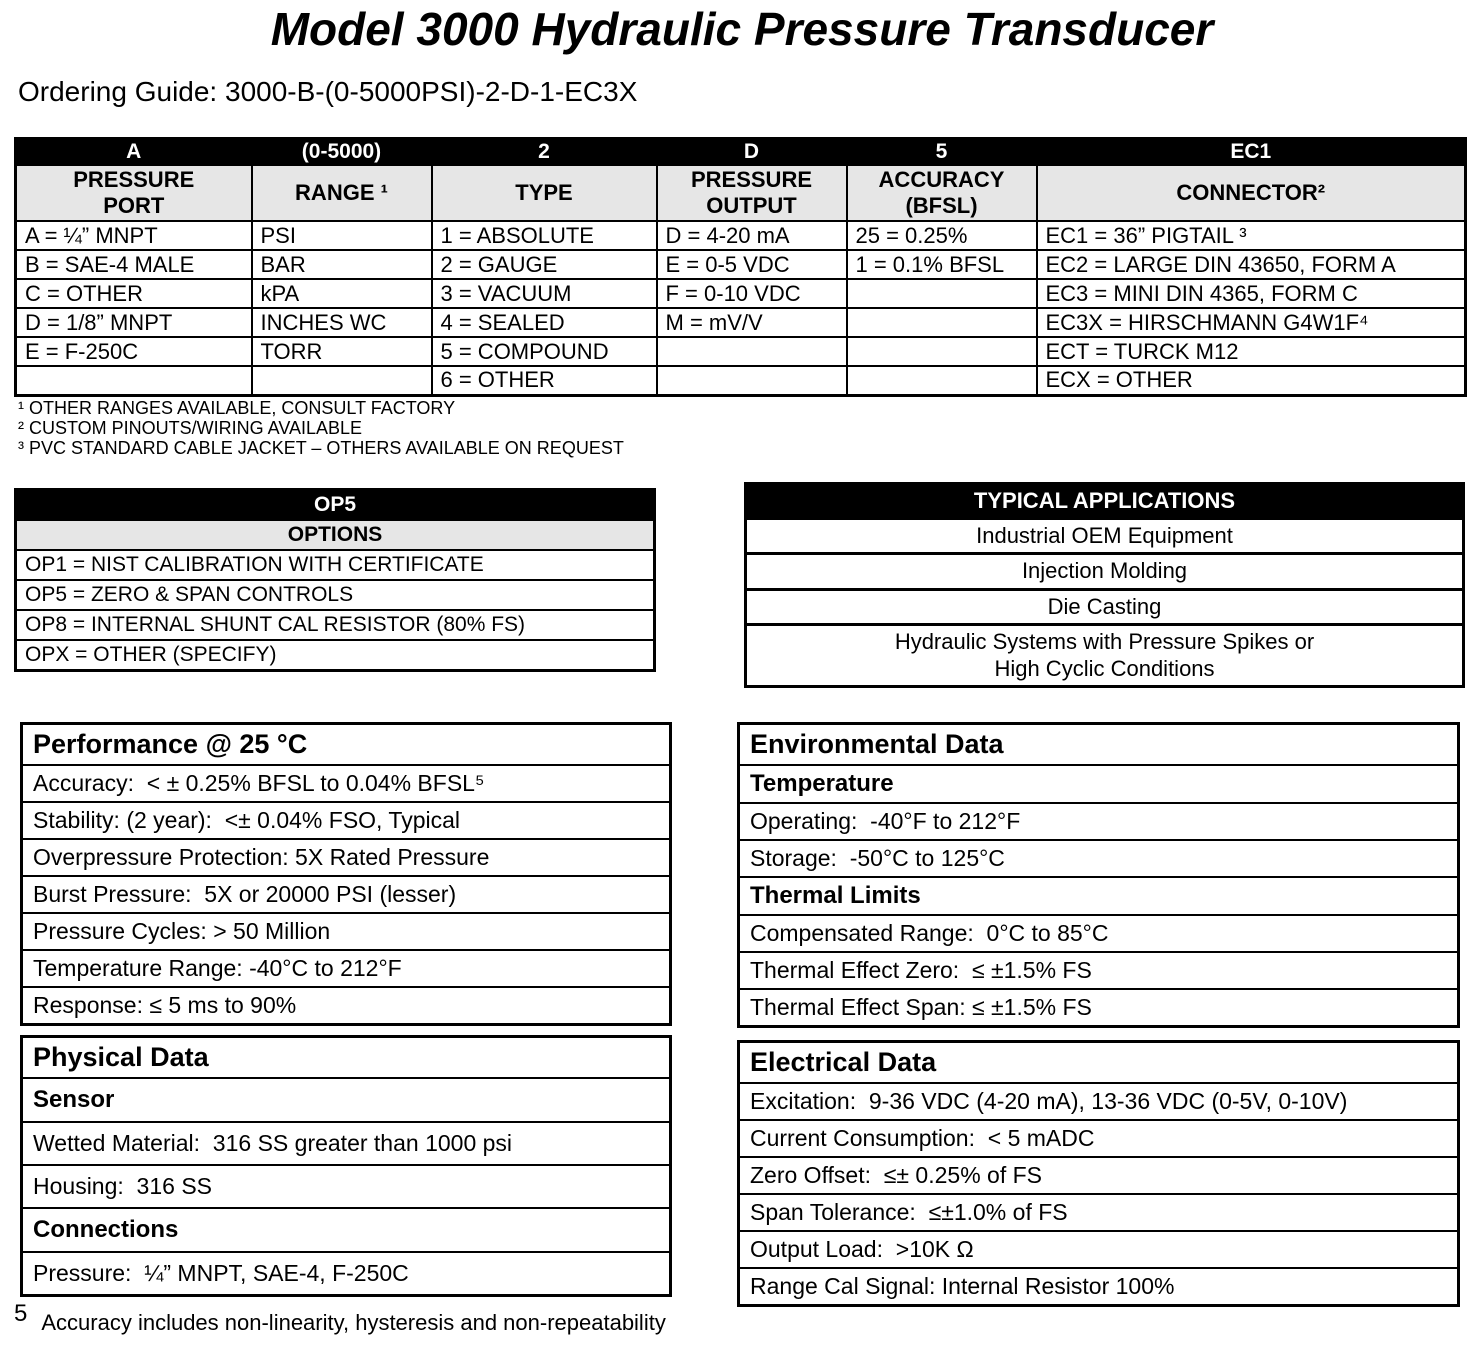 This screenshot has height=1354, width=1484. I want to click on electrical-row: Current Consumption: < 5 mADC, so click(1098, 1137).